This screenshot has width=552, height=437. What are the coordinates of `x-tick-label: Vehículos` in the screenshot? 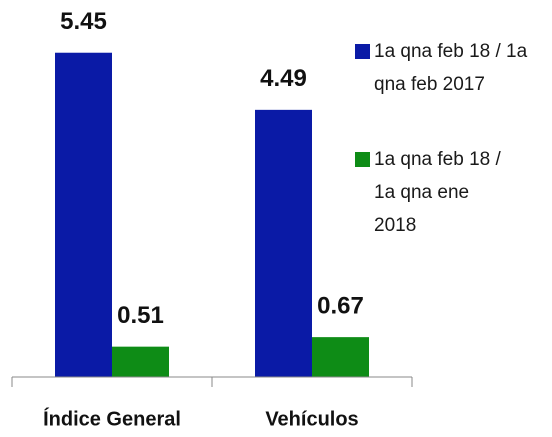 It's located at (311, 419).